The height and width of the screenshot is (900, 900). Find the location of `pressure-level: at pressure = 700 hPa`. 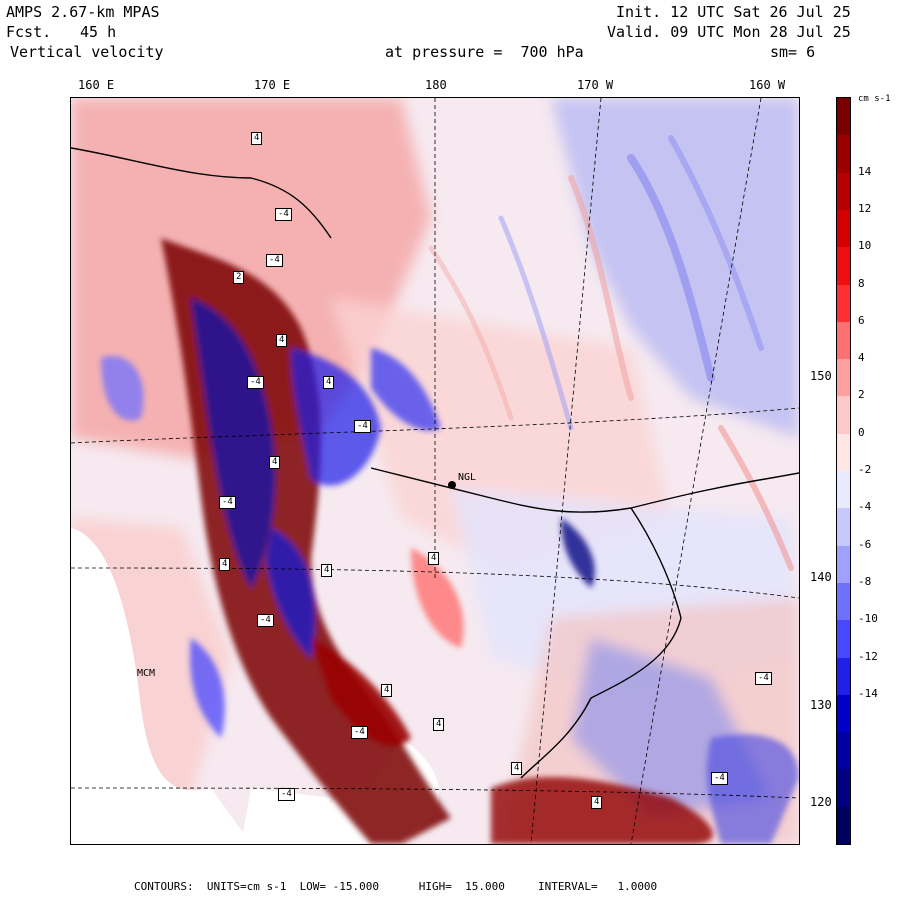

pressure-level: at pressure = 700 hPa is located at coordinates (484, 52).